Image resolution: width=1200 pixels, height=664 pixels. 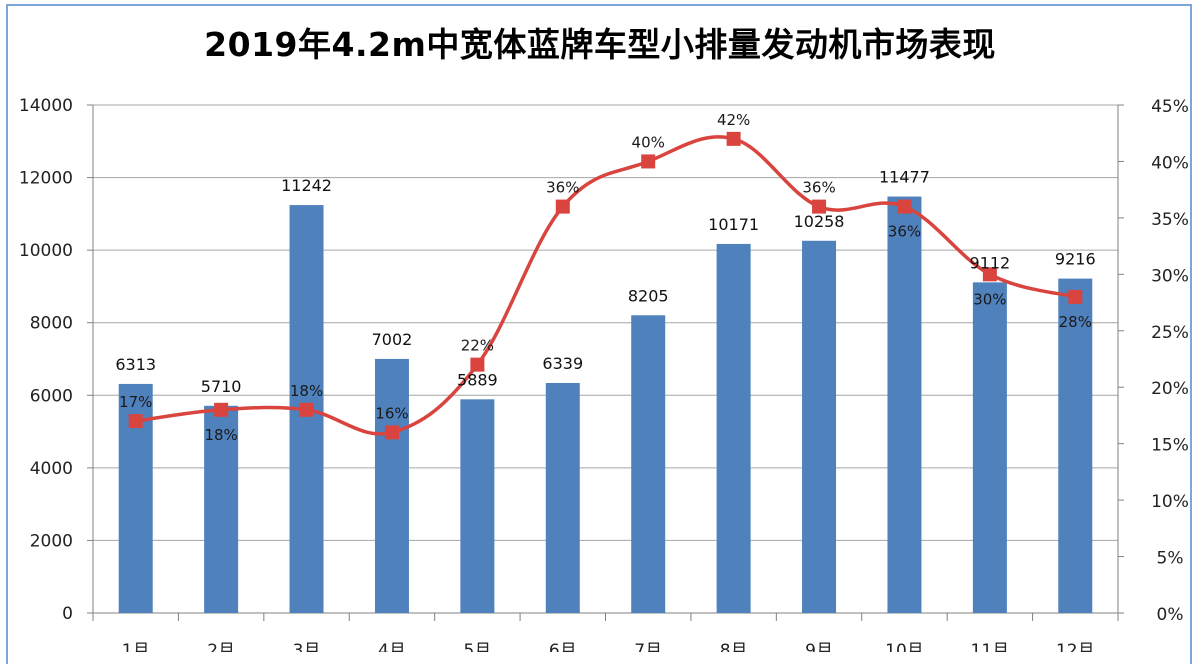 What do you see at coordinates (1170, 276) in the screenshot?
I see `y-right-tick-label: 30%` at bounding box center [1170, 276].